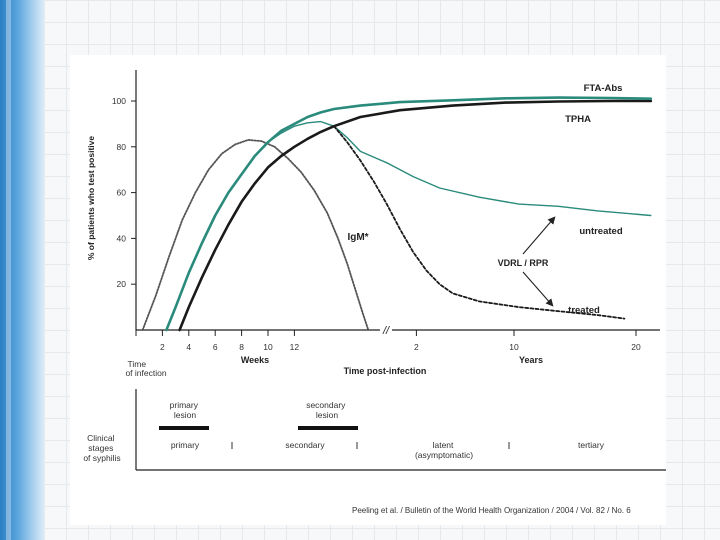 The height and width of the screenshot is (540, 720). I want to click on stage-tertiary: tertiary, so click(591, 445).